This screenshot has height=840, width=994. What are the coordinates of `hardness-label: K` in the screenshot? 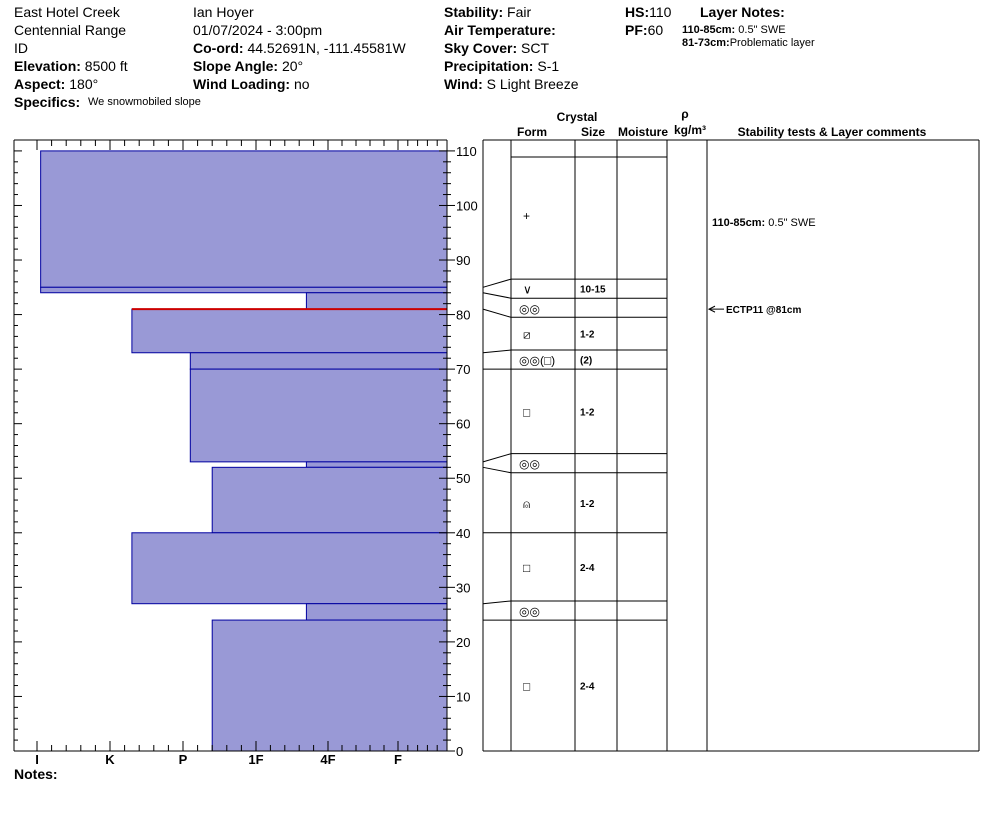 It's located at (110, 759).